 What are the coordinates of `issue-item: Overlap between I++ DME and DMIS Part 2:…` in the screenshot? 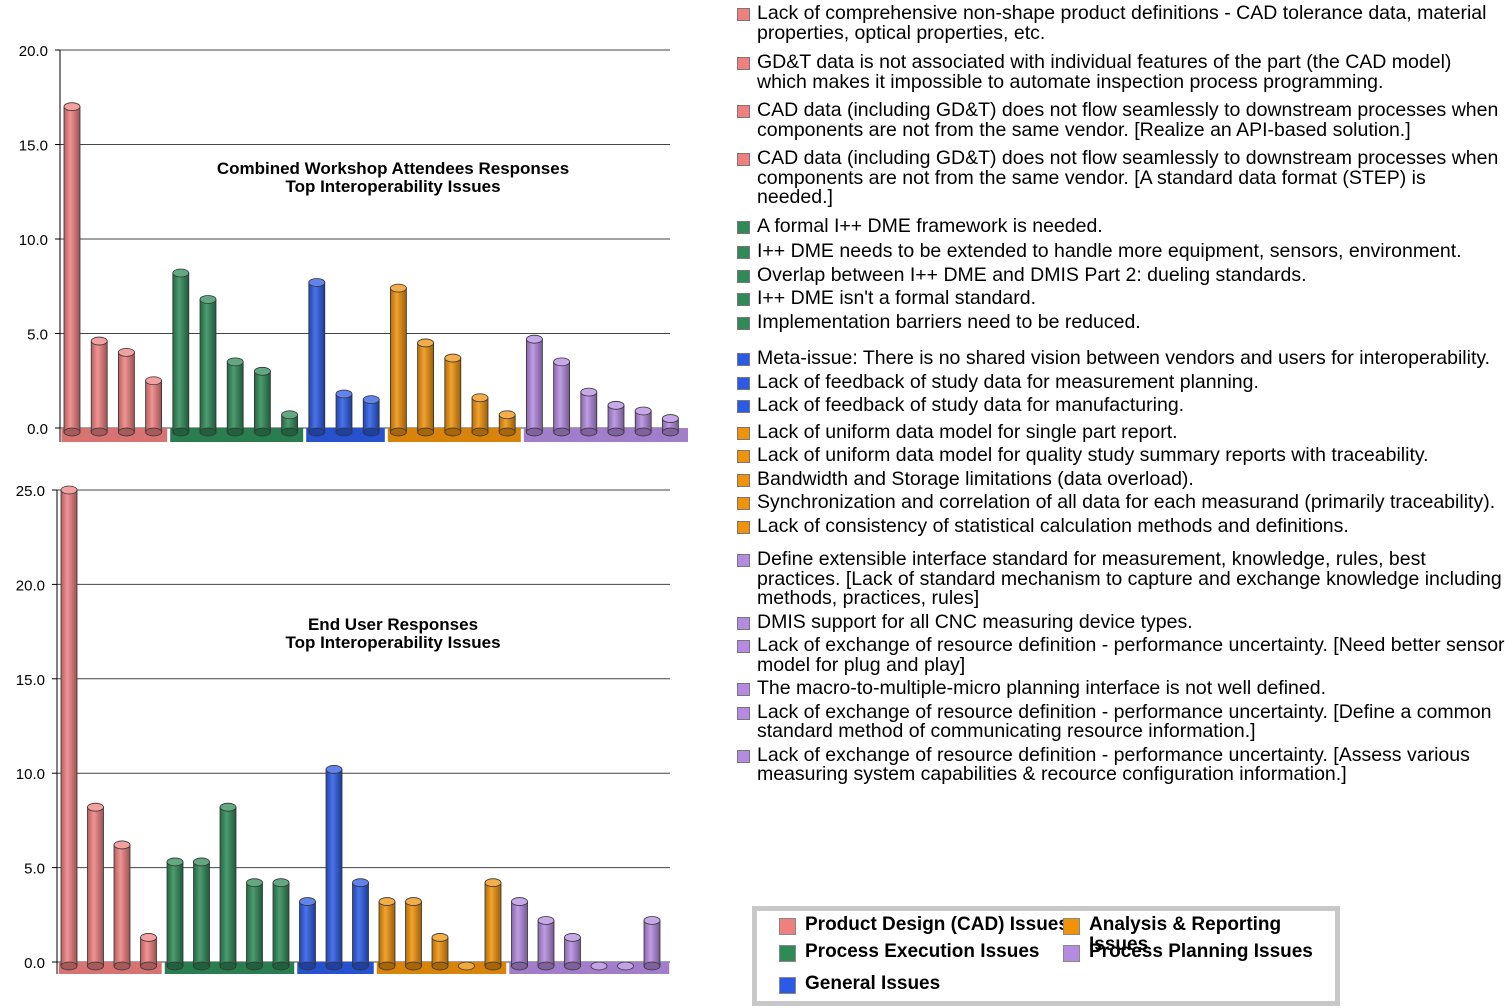 It's located at (1119, 275).